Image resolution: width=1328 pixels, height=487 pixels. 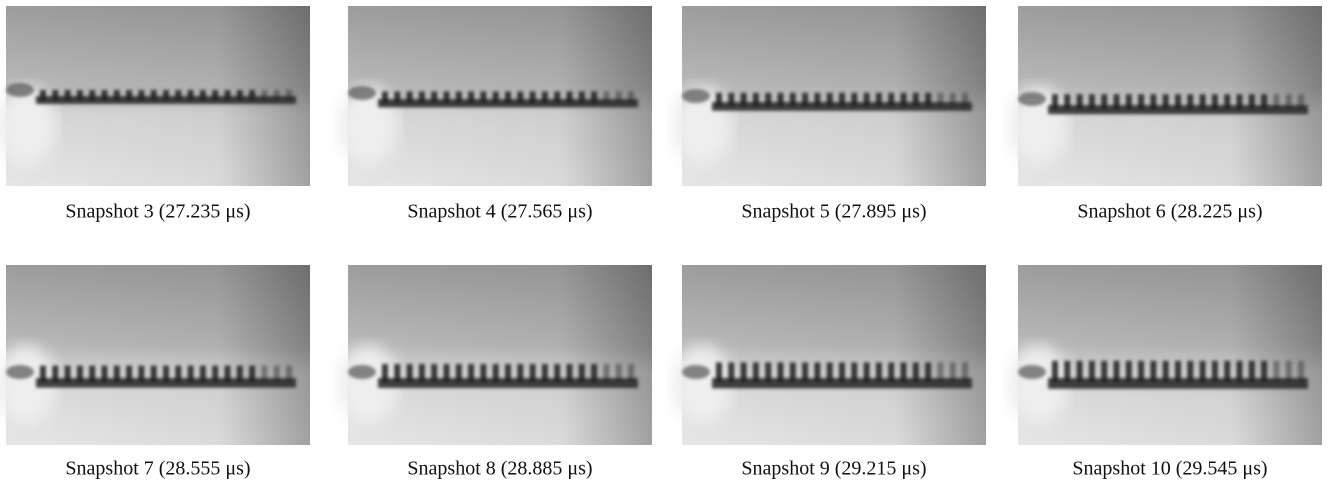 What do you see at coordinates (499, 469) in the screenshot?
I see `snapshot-caption: Snapshot 8 (28.885 μs)` at bounding box center [499, 469].